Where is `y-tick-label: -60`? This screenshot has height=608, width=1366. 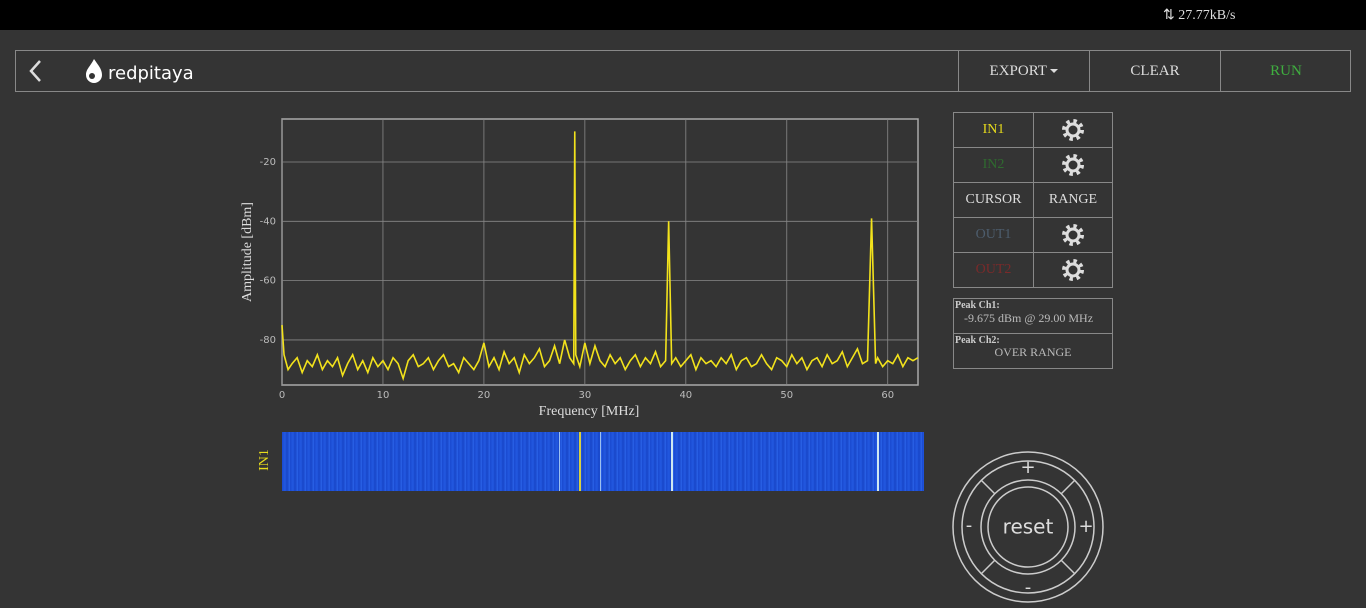 y-tick-label: -60 is located at coordinates (268, 281).